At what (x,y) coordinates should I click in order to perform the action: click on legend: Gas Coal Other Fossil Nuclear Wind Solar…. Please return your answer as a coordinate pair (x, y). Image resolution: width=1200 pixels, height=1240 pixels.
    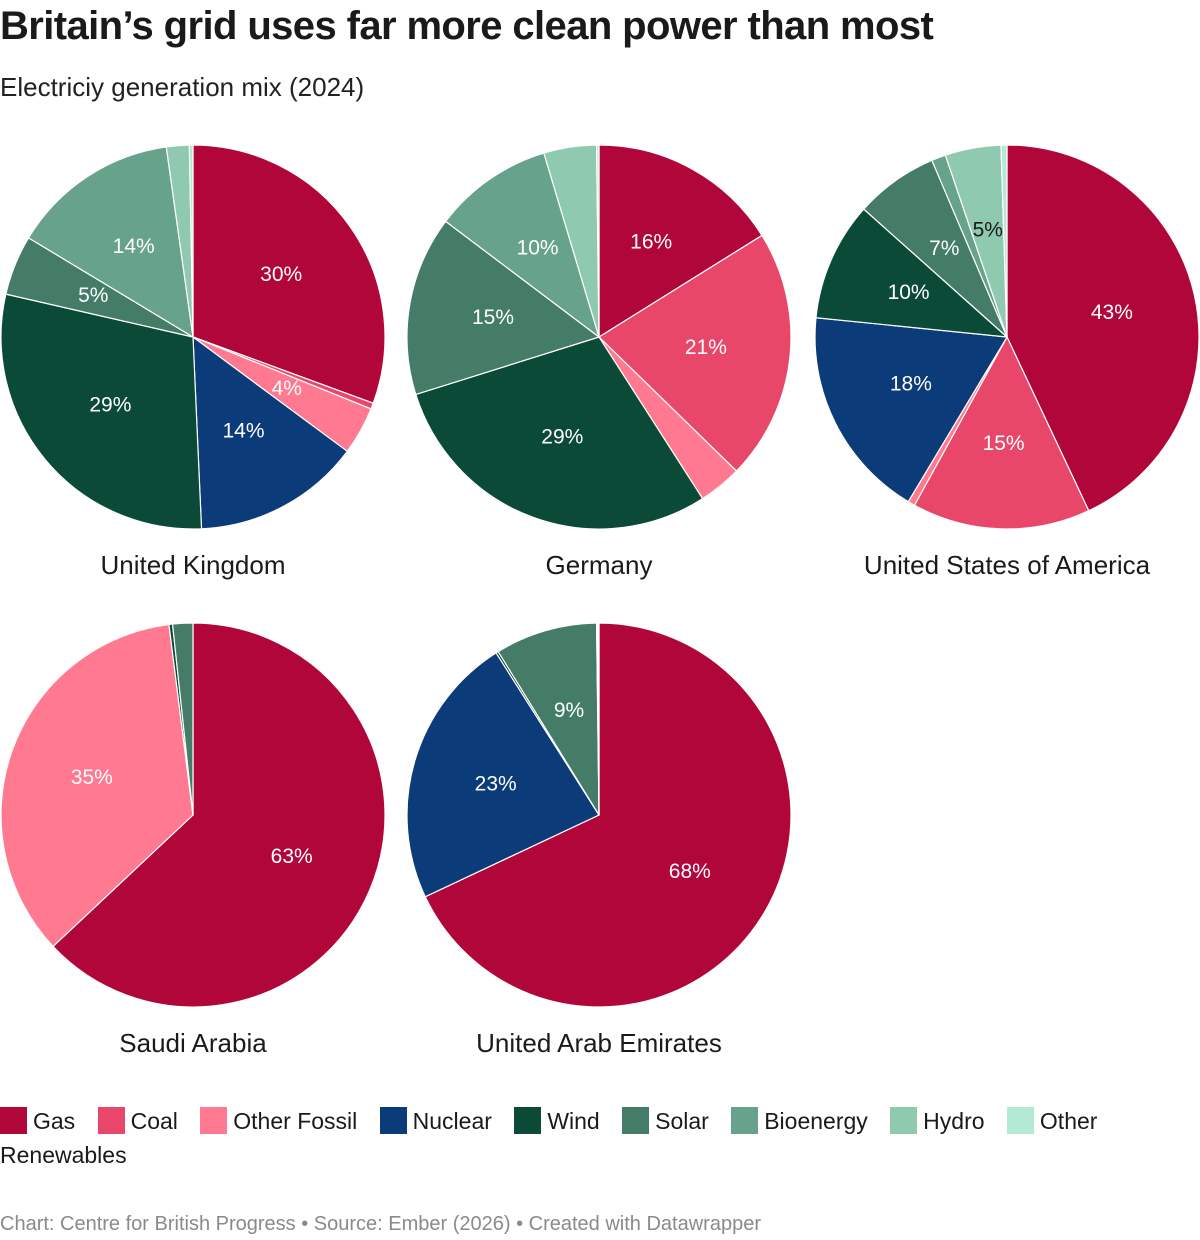
    Looking at the image, I should click on (565, 1138).